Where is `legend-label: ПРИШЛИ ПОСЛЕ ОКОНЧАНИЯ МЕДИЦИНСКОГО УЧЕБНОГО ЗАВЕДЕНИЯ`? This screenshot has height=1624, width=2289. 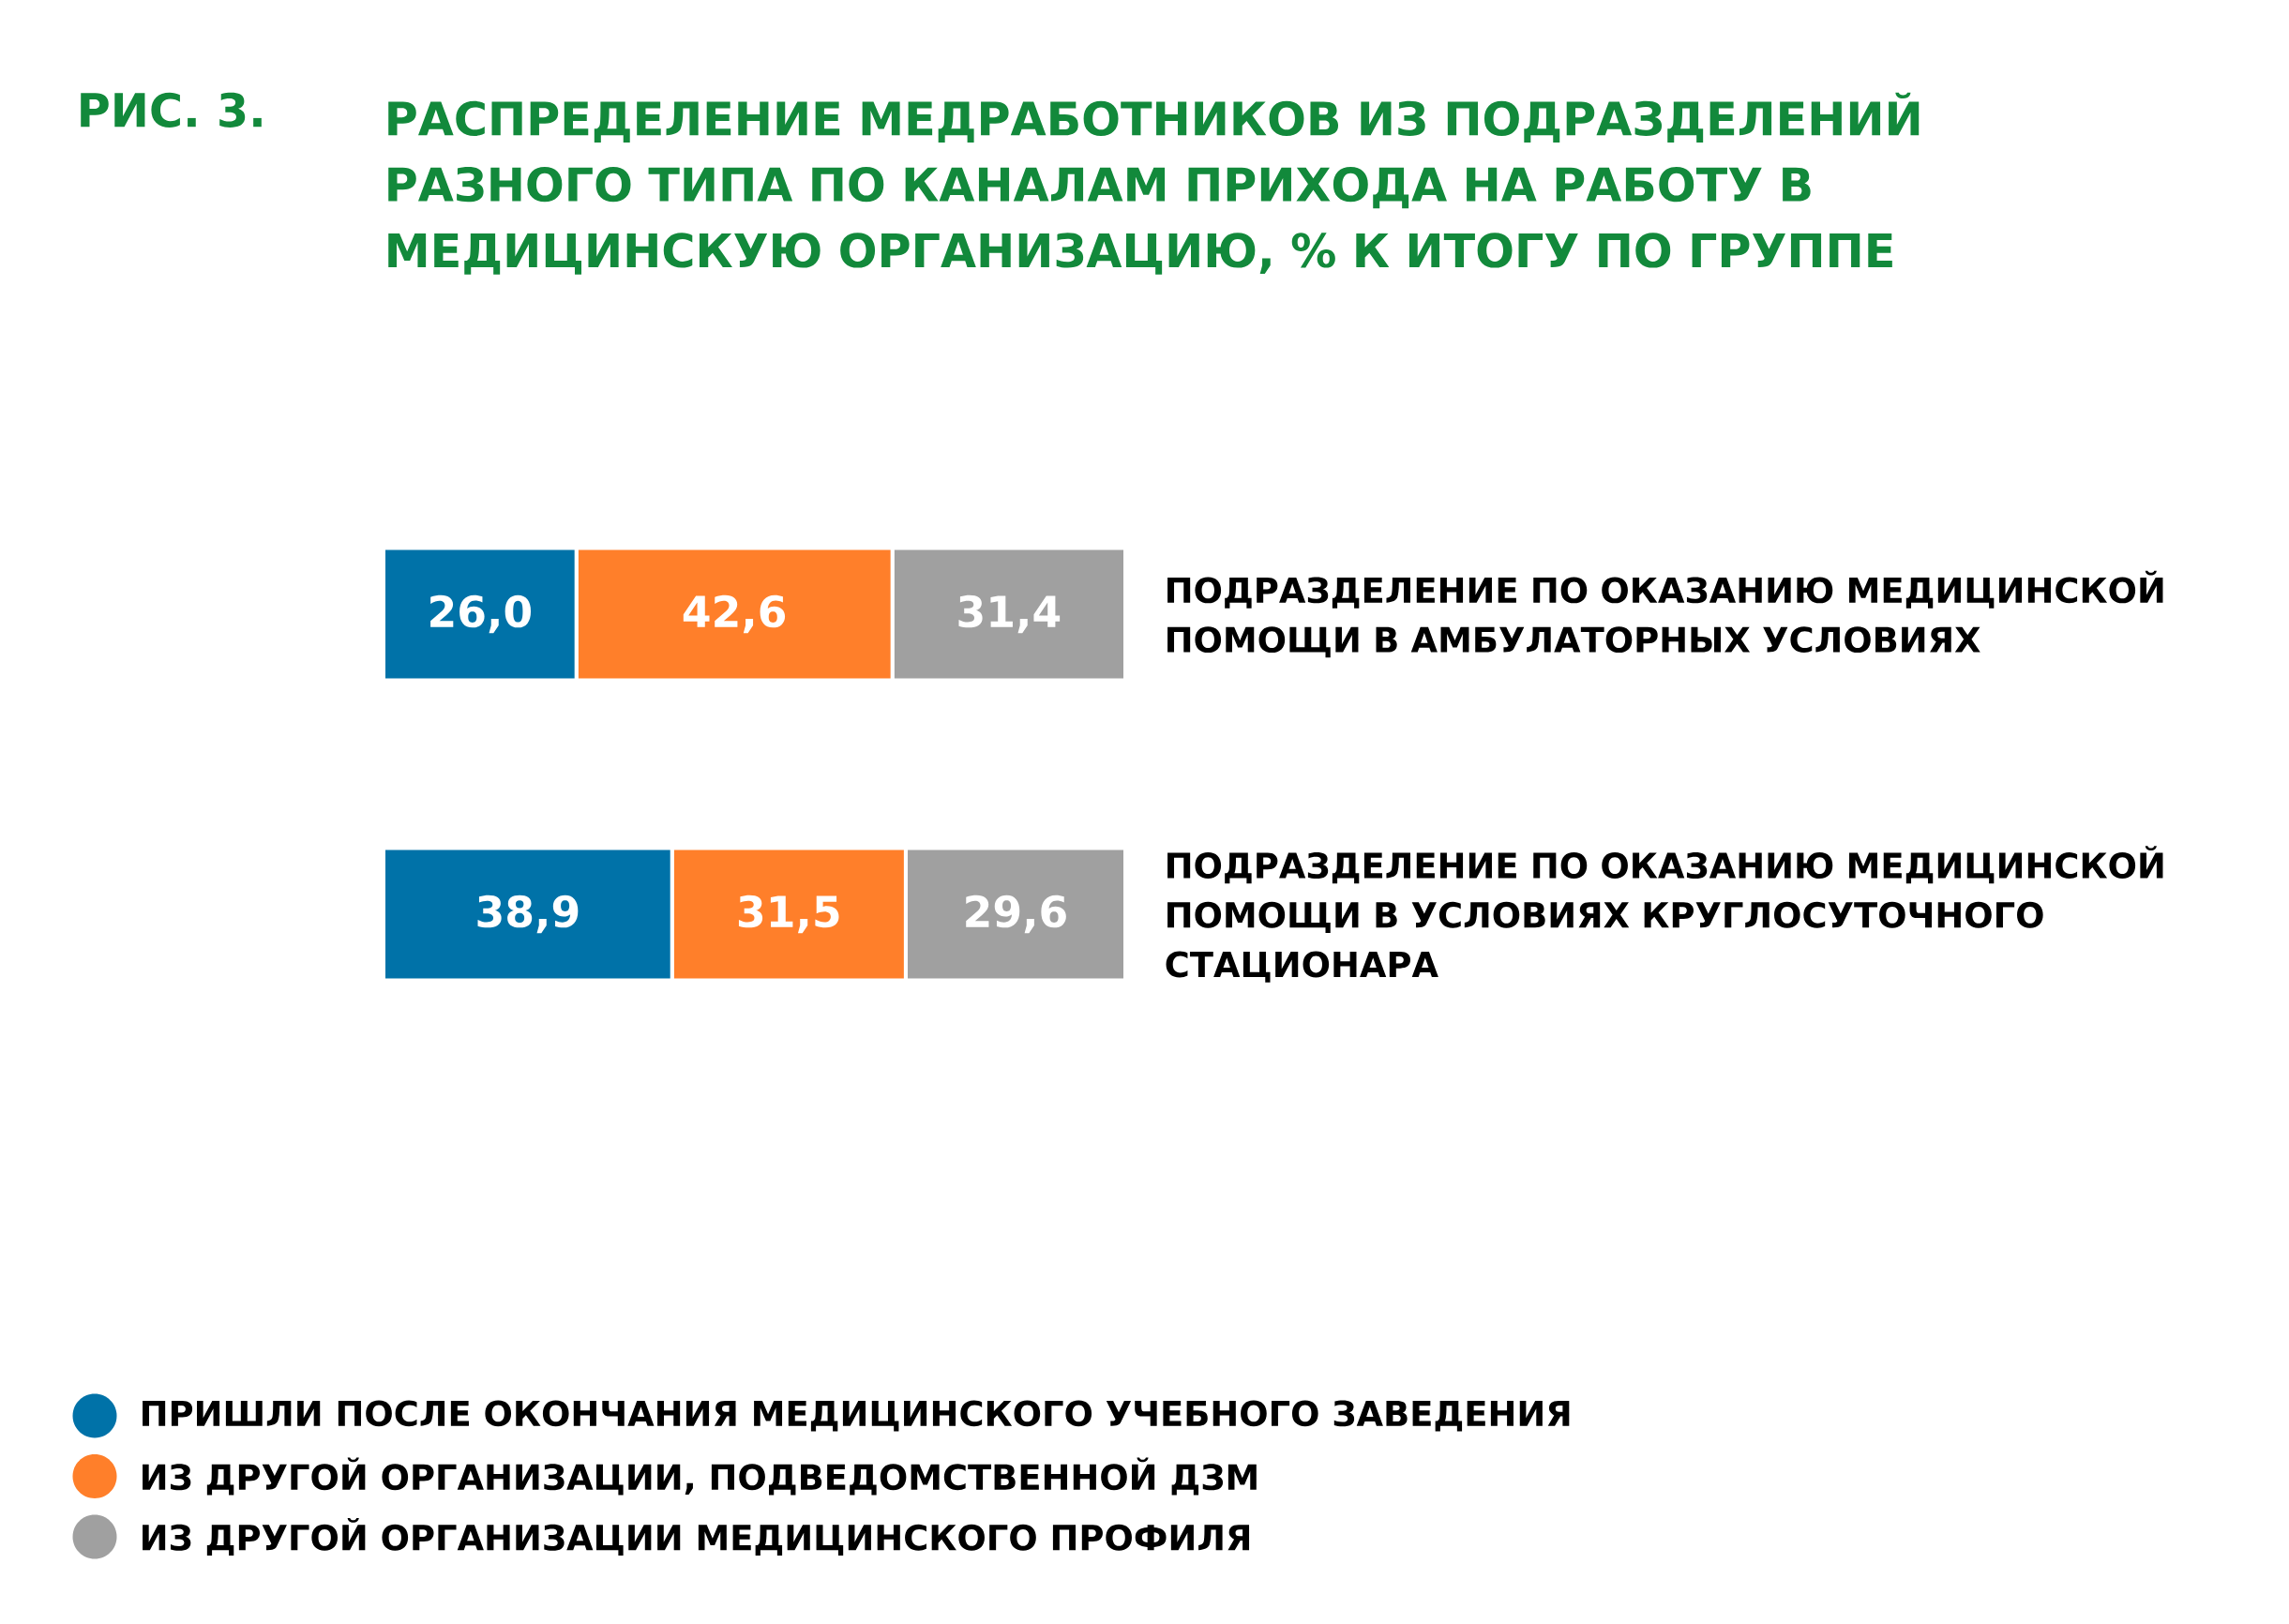
legend-label: ПРИШЛИ ПОСЛЕ ОКОНЧАНИЯ МЕДИЦИНСКОГО УЧЕБНОГО ЗАВЕДЕНИЯ is located at coordinates (856, 1416).